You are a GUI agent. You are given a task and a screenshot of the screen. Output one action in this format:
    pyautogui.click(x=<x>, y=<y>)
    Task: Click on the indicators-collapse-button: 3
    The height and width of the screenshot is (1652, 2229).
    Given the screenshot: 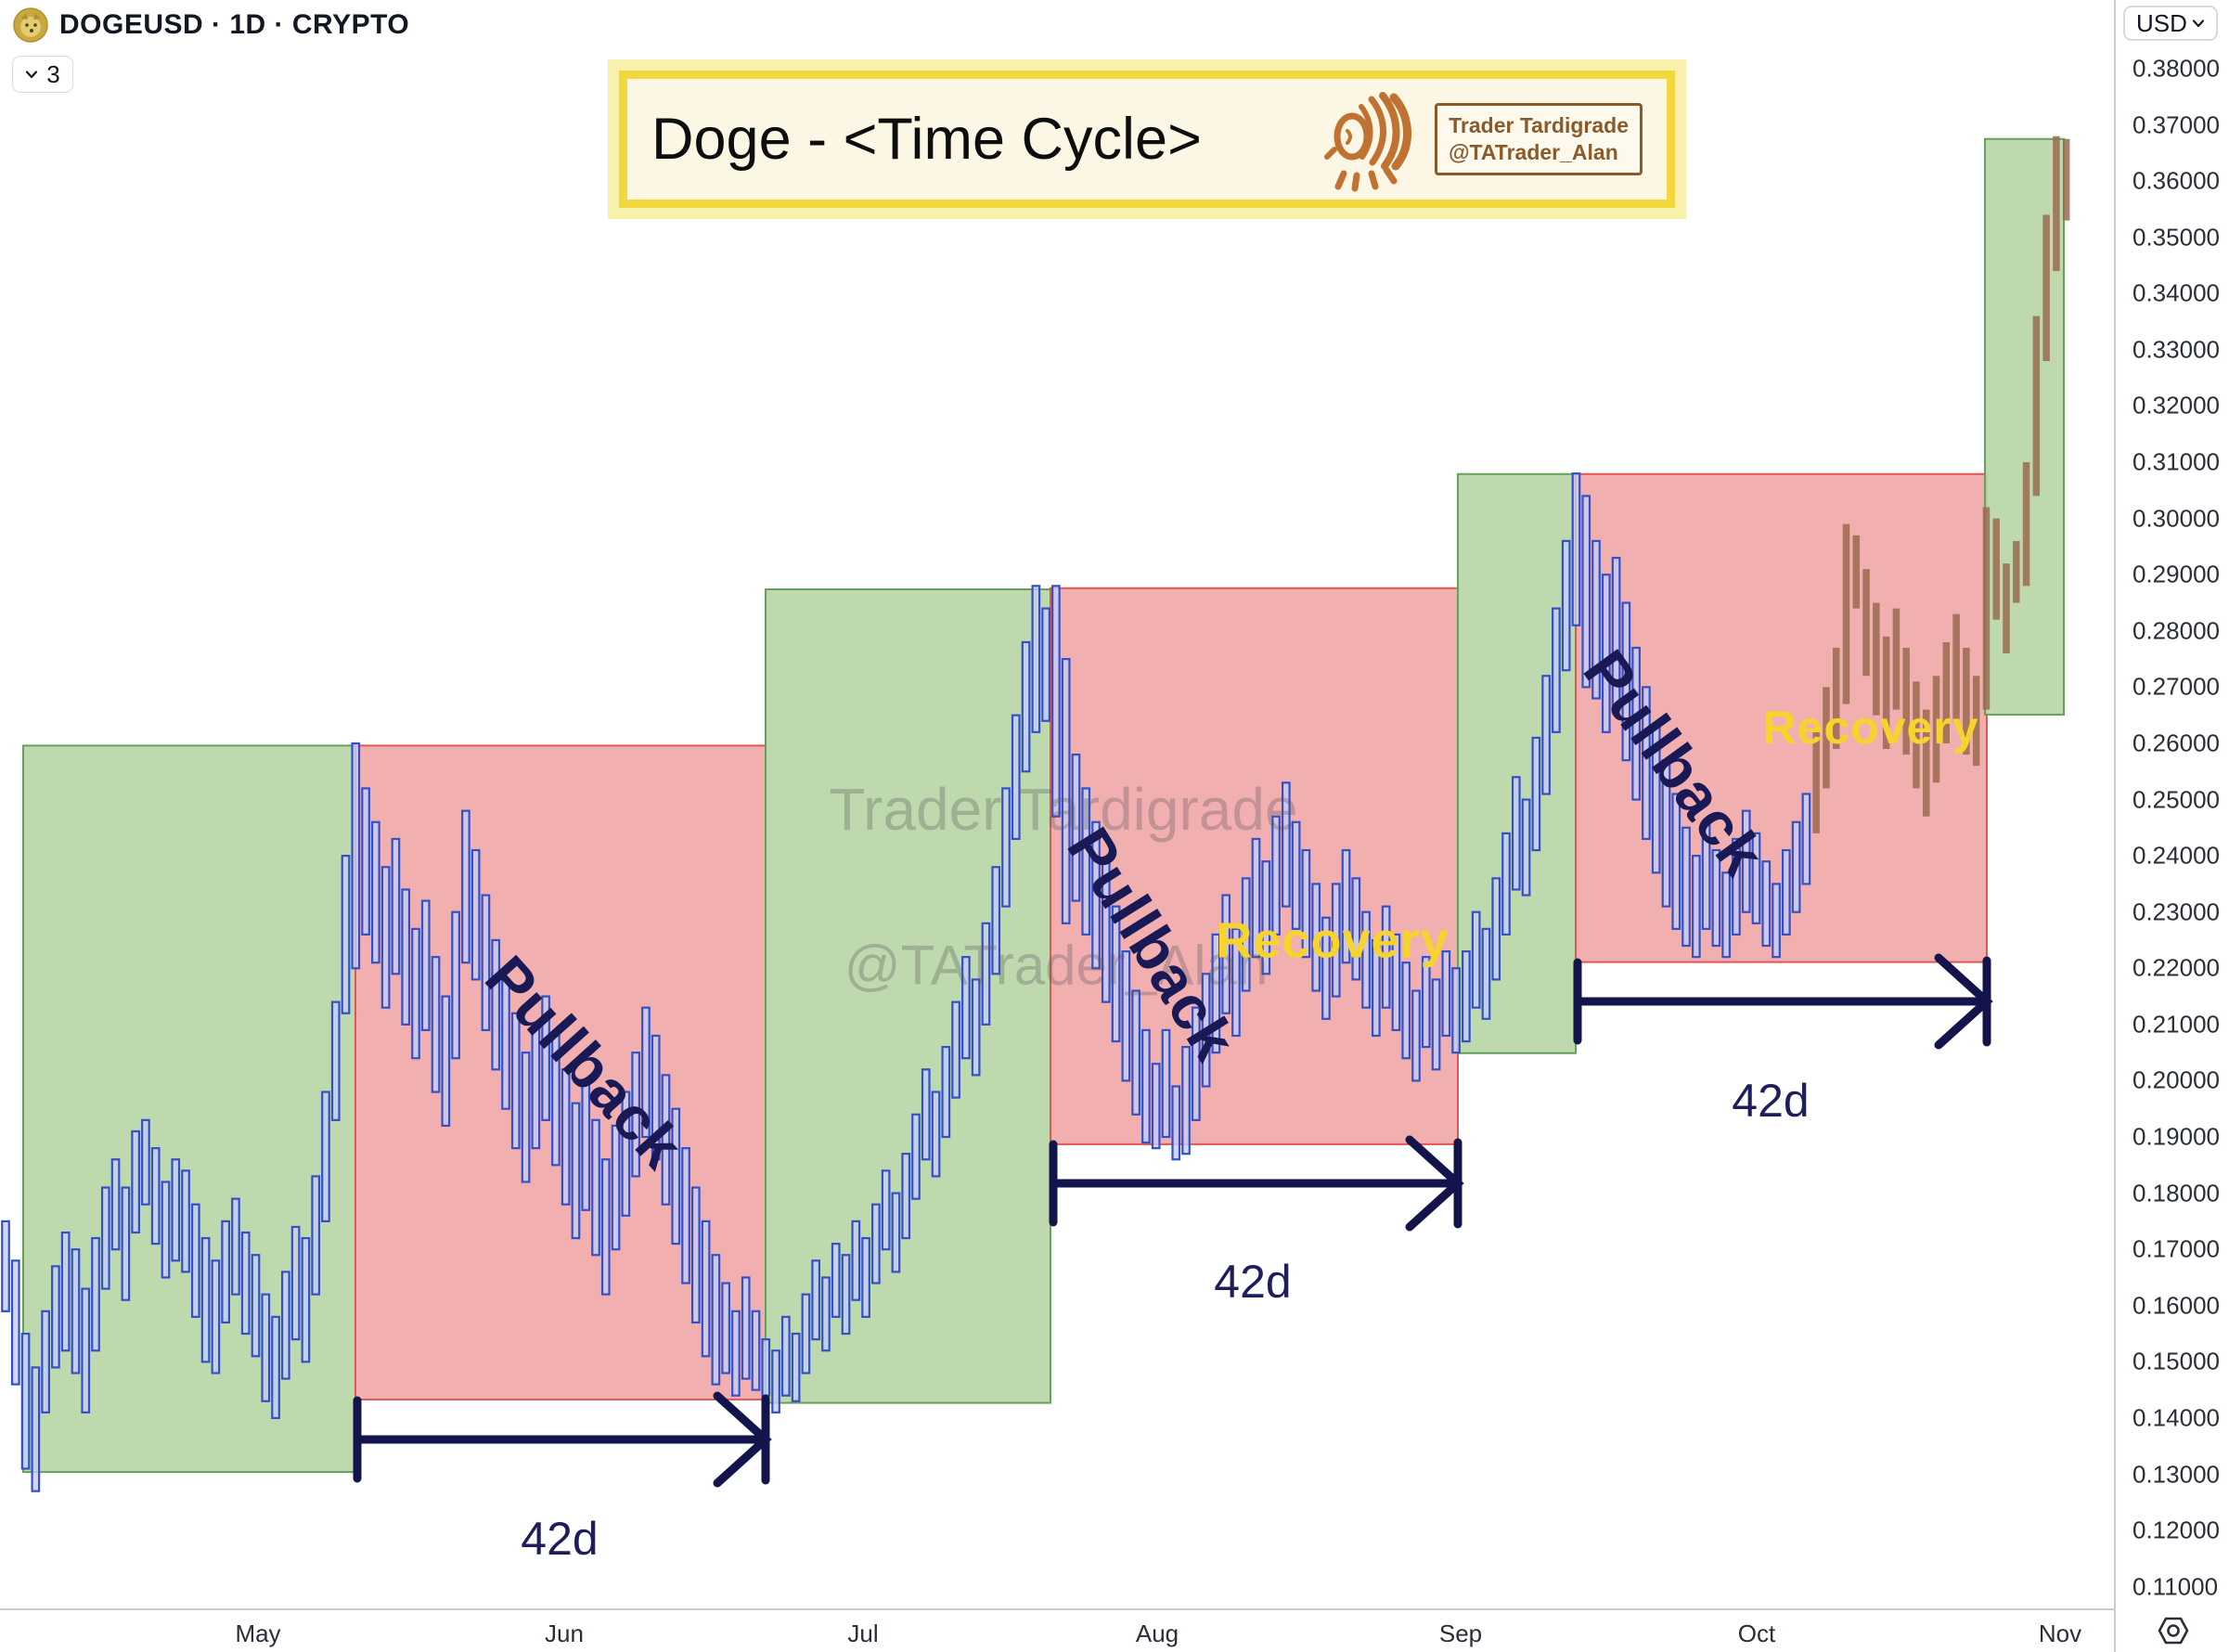 What is the action you would take?
    pyautogui.click(x=43, y=74)
    